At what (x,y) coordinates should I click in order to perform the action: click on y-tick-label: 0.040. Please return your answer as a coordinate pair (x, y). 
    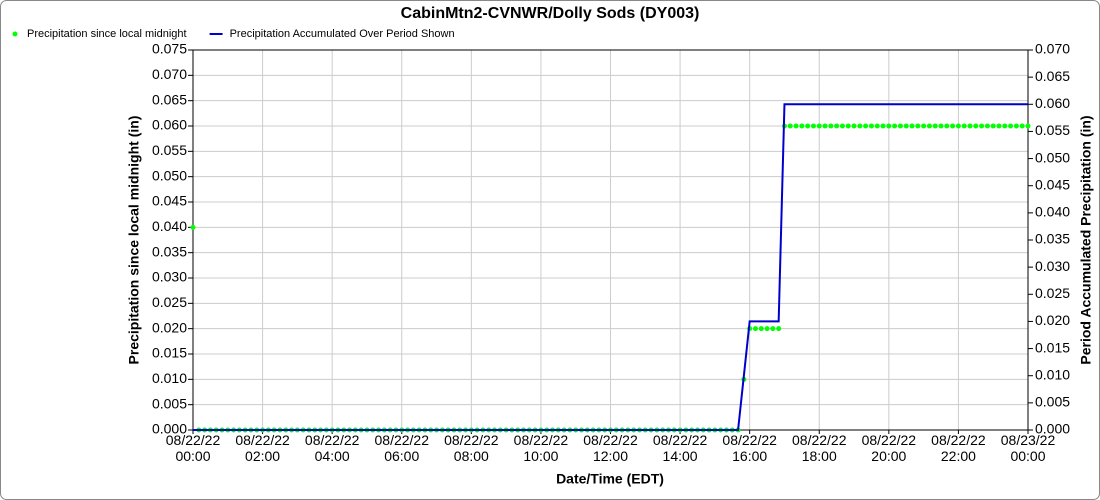
    Looking at the image, I should click on (169, 226).